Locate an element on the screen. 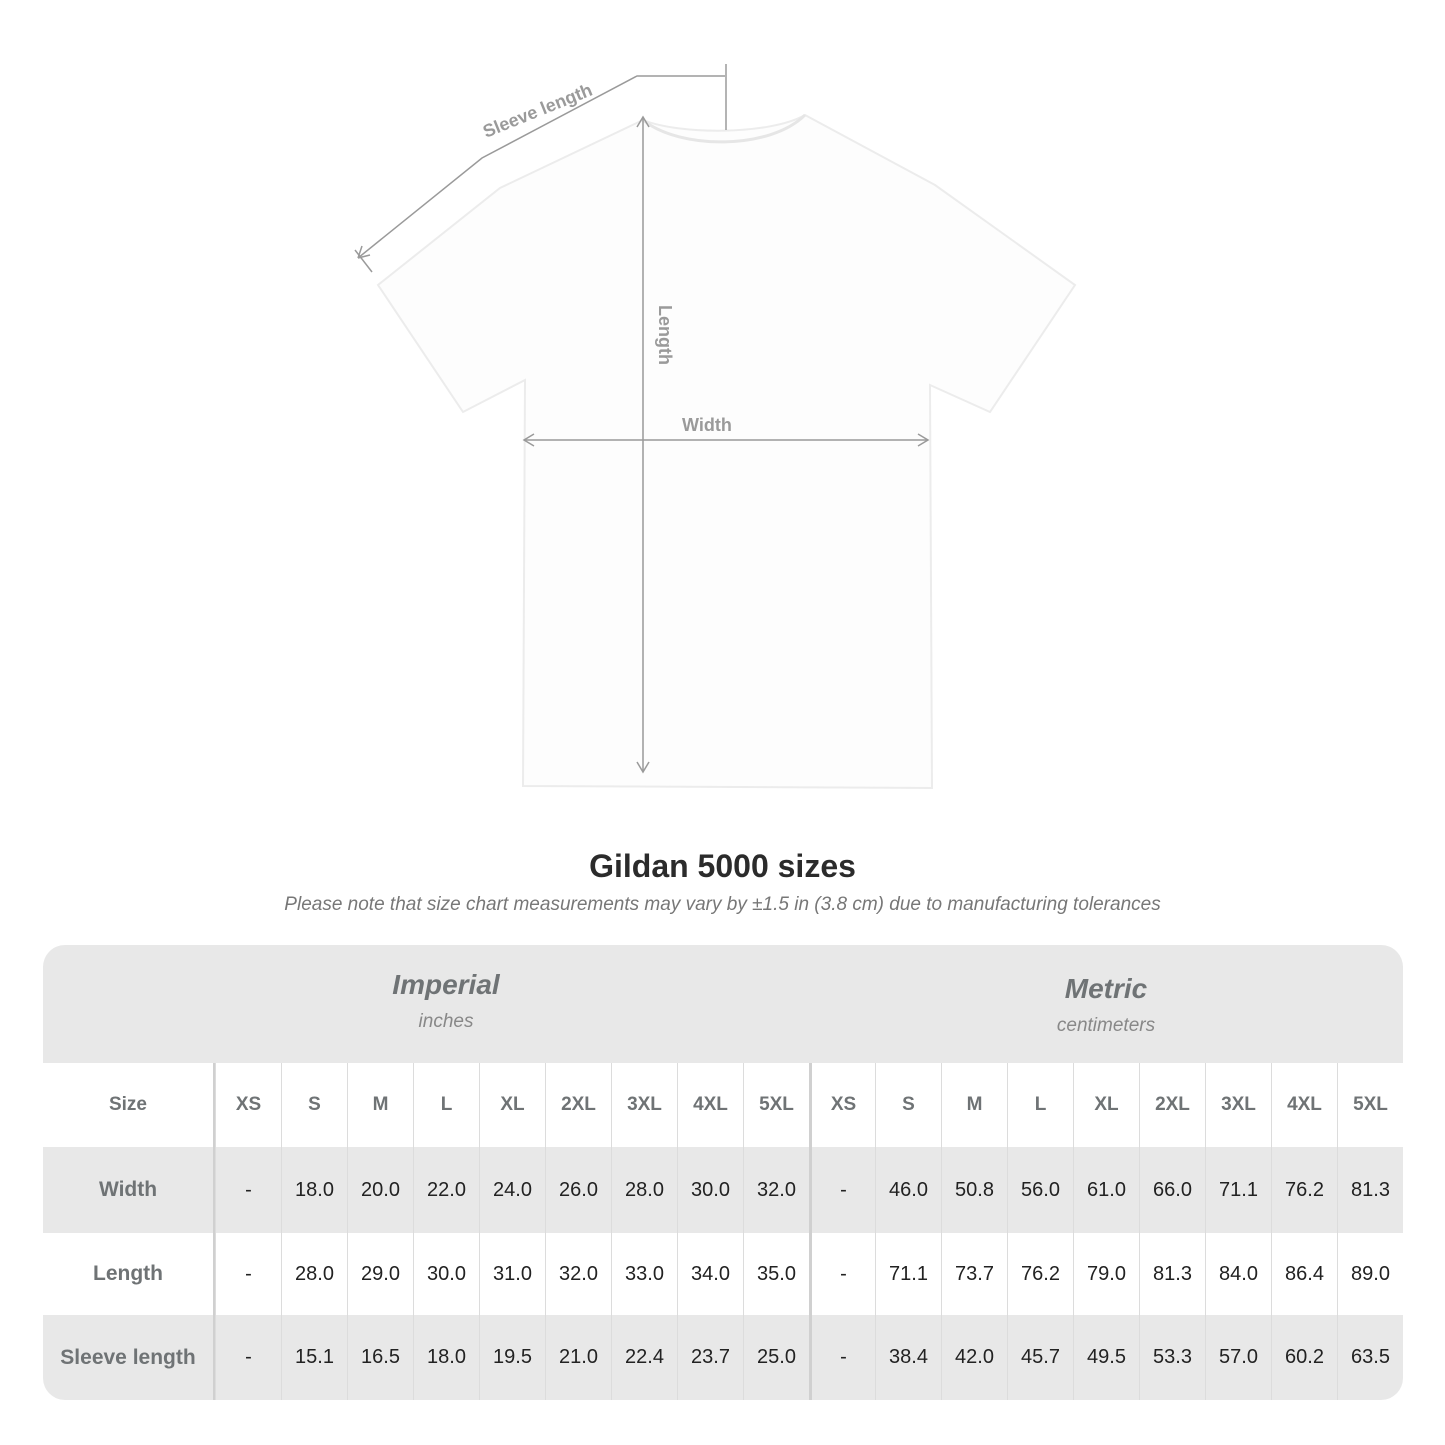 Image resolution: width=1445 pixels, height=1445 pixels. imperial-value-cell: 22.4 is located at coordinates (644, 1357).